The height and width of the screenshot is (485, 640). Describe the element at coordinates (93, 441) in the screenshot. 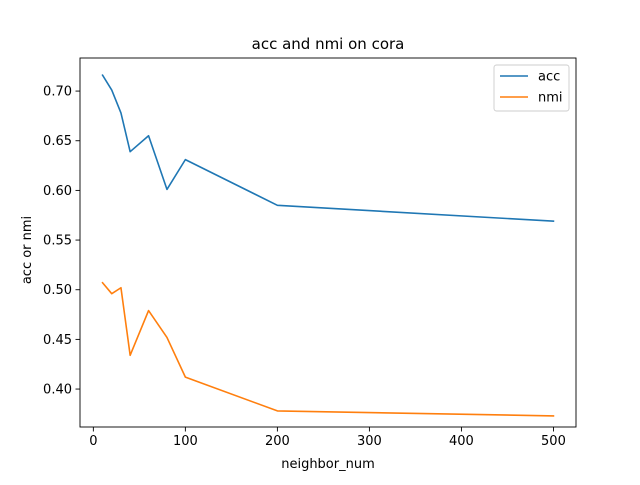

I see `x-tick-label: 0` at that location.